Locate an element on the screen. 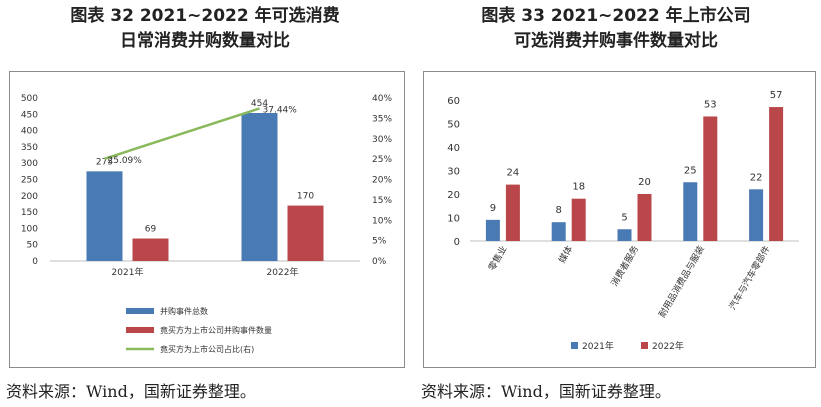 This screenshot has height=407, width=821. data-label: 69 is located at coordinates (151, 230).